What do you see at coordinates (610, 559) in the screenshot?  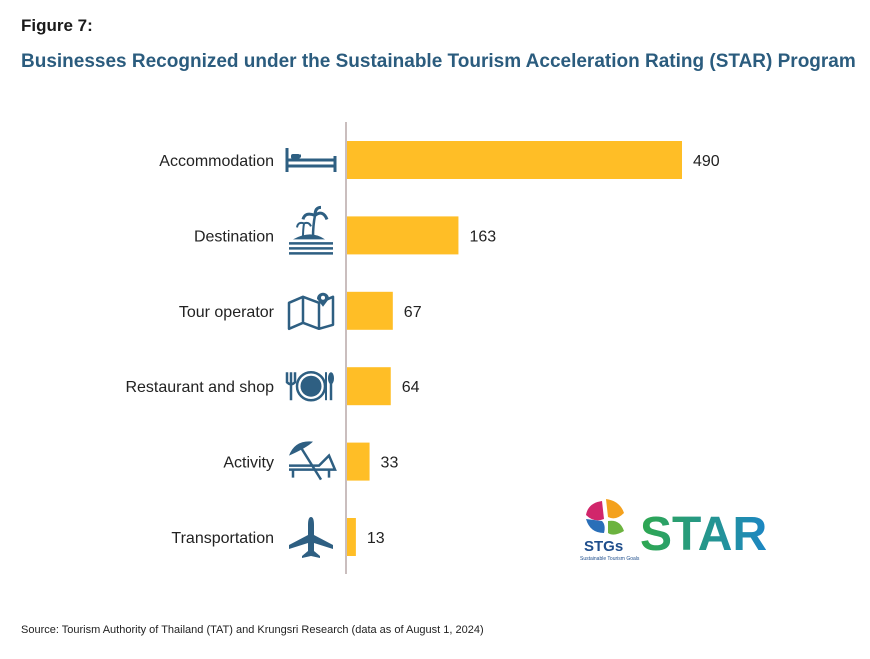 I see `svg-text: Sustainable Tourism Goals` at bounding box center [610, 559].